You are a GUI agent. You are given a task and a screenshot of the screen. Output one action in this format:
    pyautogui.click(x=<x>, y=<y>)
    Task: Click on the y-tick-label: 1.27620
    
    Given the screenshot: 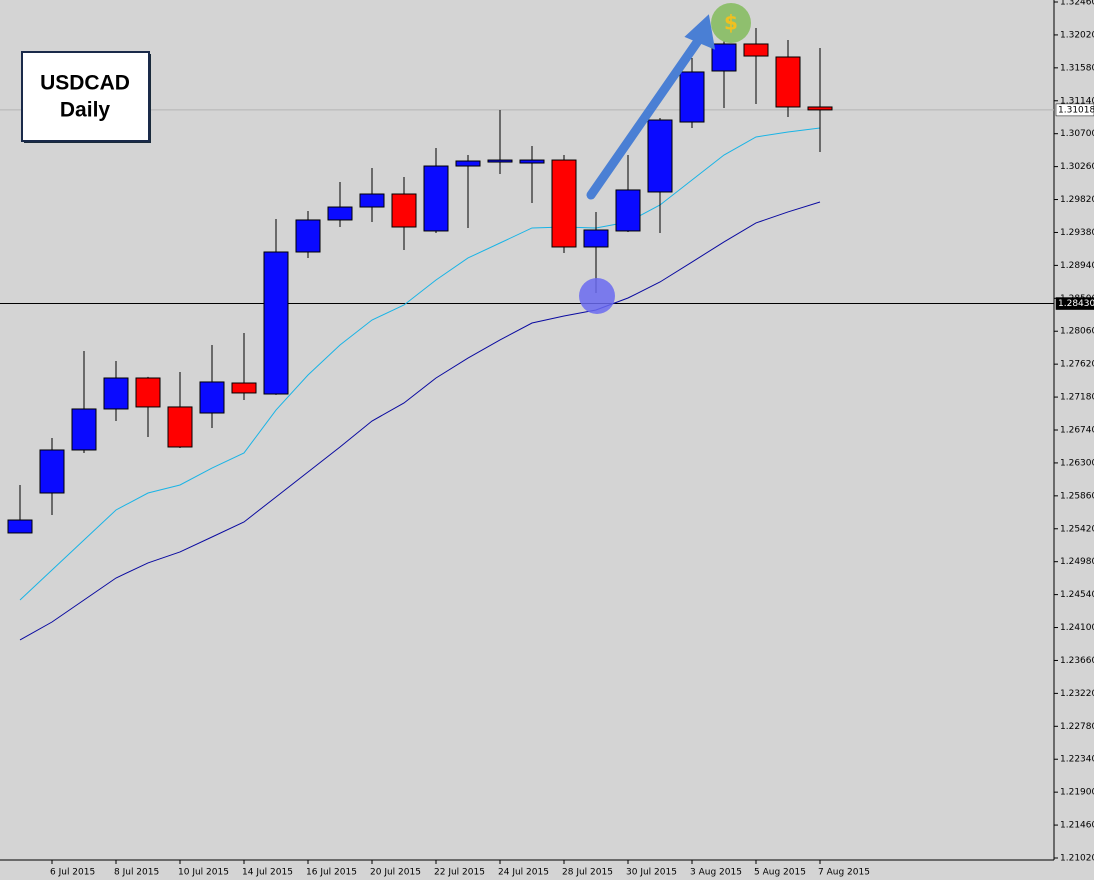 What is the action you would take?
    pyautogui.click(x=1077, y=365)
    